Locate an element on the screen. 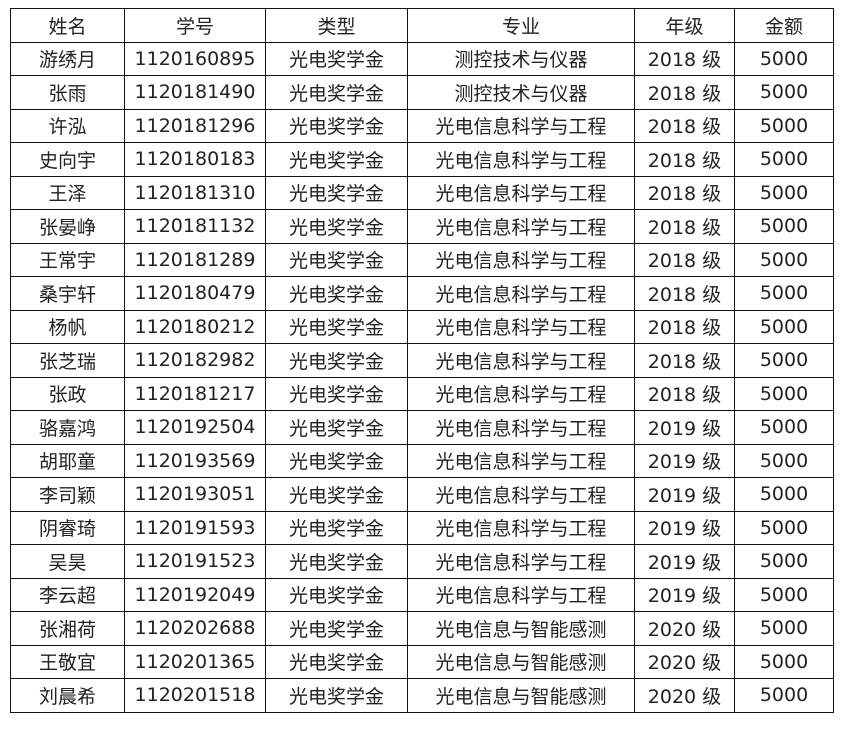 Image resolution: width=845 pixels, height=734 pixels. table-row: 李司颖 1120193051 光电奖学金 光电信息科学与工程 2019 级 5000 is located at coordinates (422, 494).